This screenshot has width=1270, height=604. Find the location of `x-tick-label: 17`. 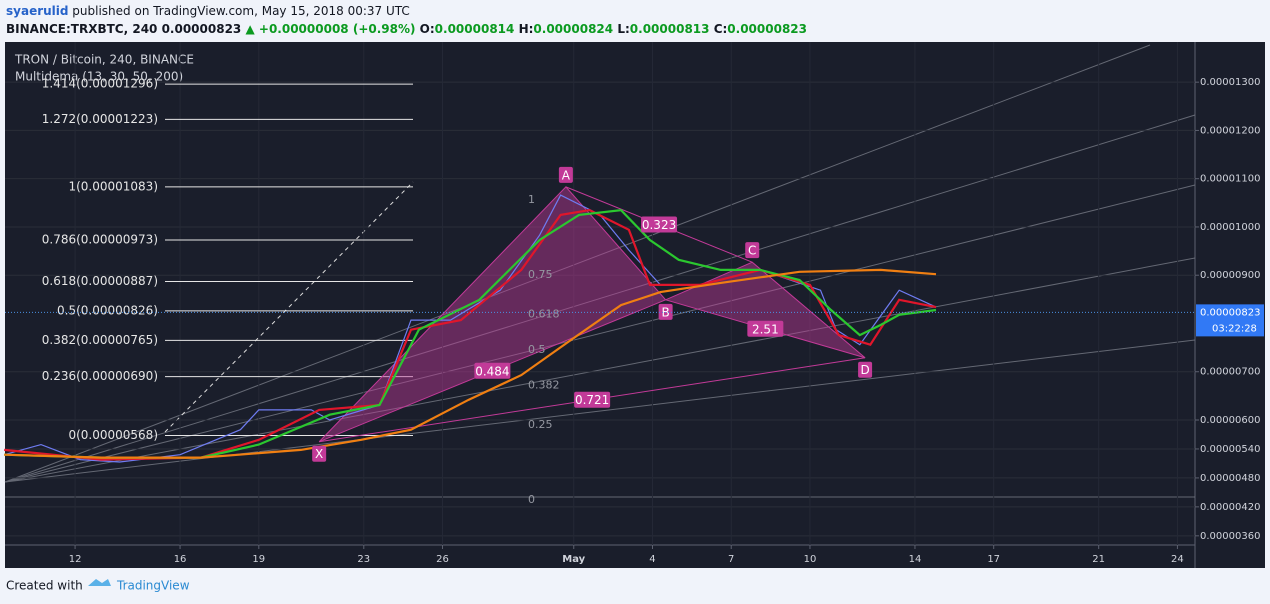

x-tick-label: 17 is located at coordinates (993, 559).